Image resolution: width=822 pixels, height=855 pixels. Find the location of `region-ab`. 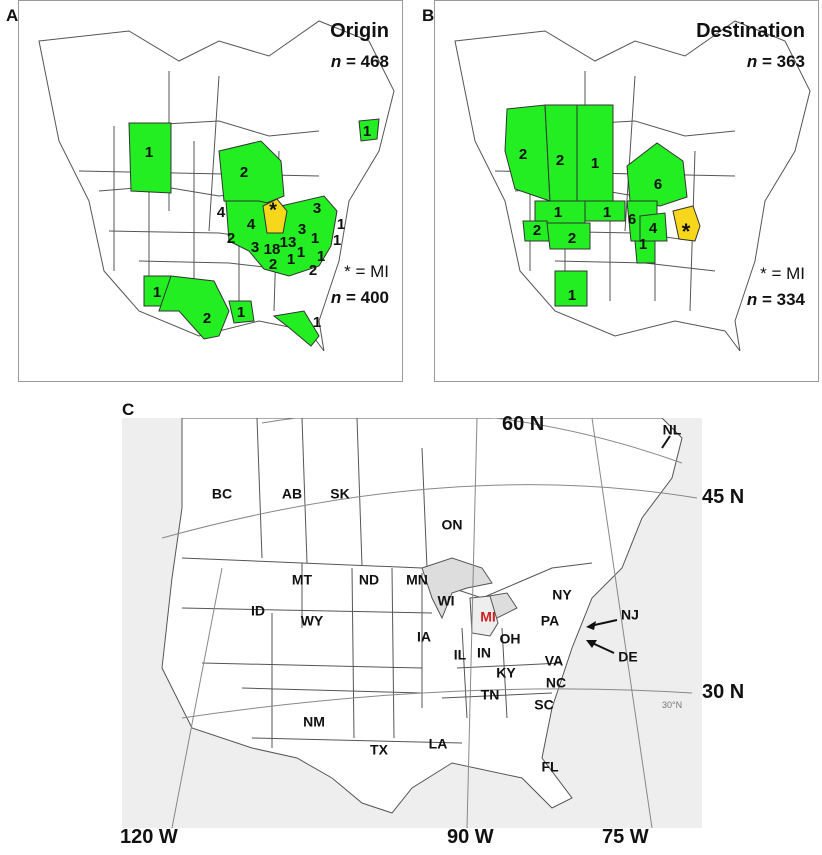

region-ab is located at coordinates (150, 158).